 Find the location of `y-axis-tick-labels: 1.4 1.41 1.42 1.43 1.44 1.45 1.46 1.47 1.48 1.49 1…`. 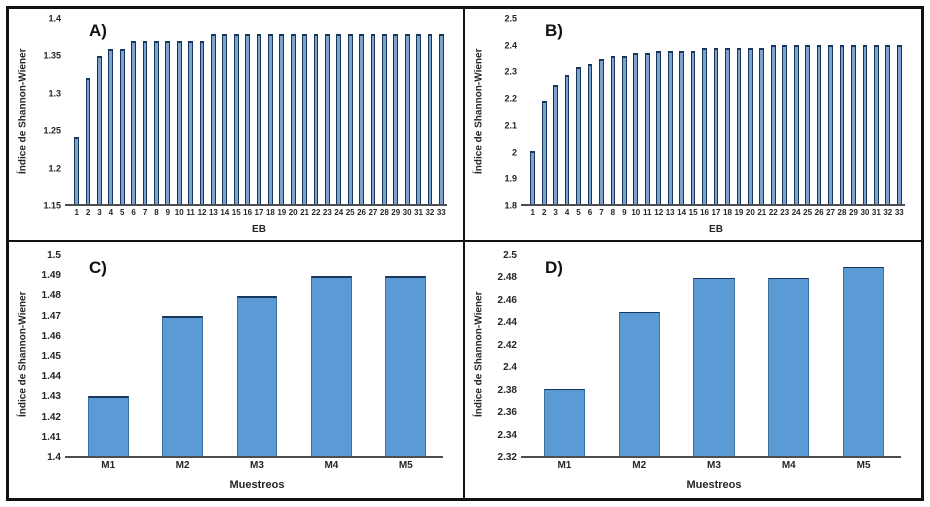

y-axis-tick-labels: 1.4 1.41 1.42 1.43 1.44 1.45 1.46 1.47 1.48 1.49 1… is located at coordinates (38, 357).